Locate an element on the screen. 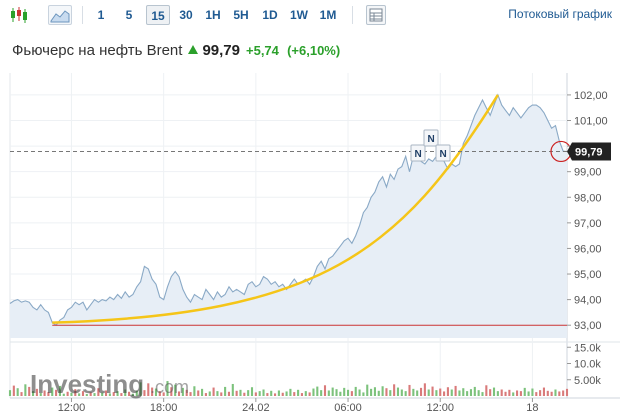 This screenshot has height=418, width=620. streaming-chart-link: Потоковый график is located at coordinates (560, 14).